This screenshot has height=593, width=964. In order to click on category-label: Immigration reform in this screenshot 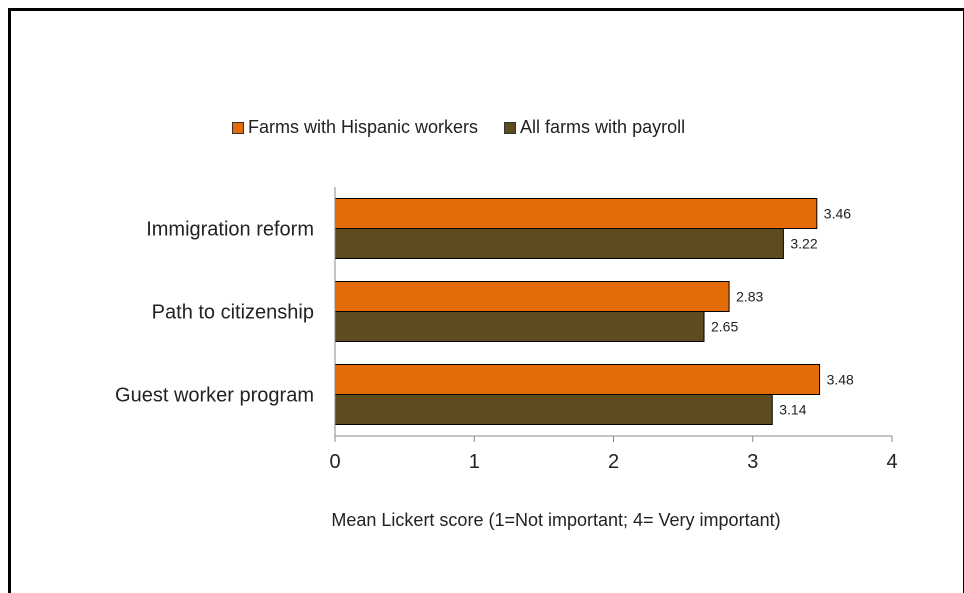, I will do `click(230, 230)`.